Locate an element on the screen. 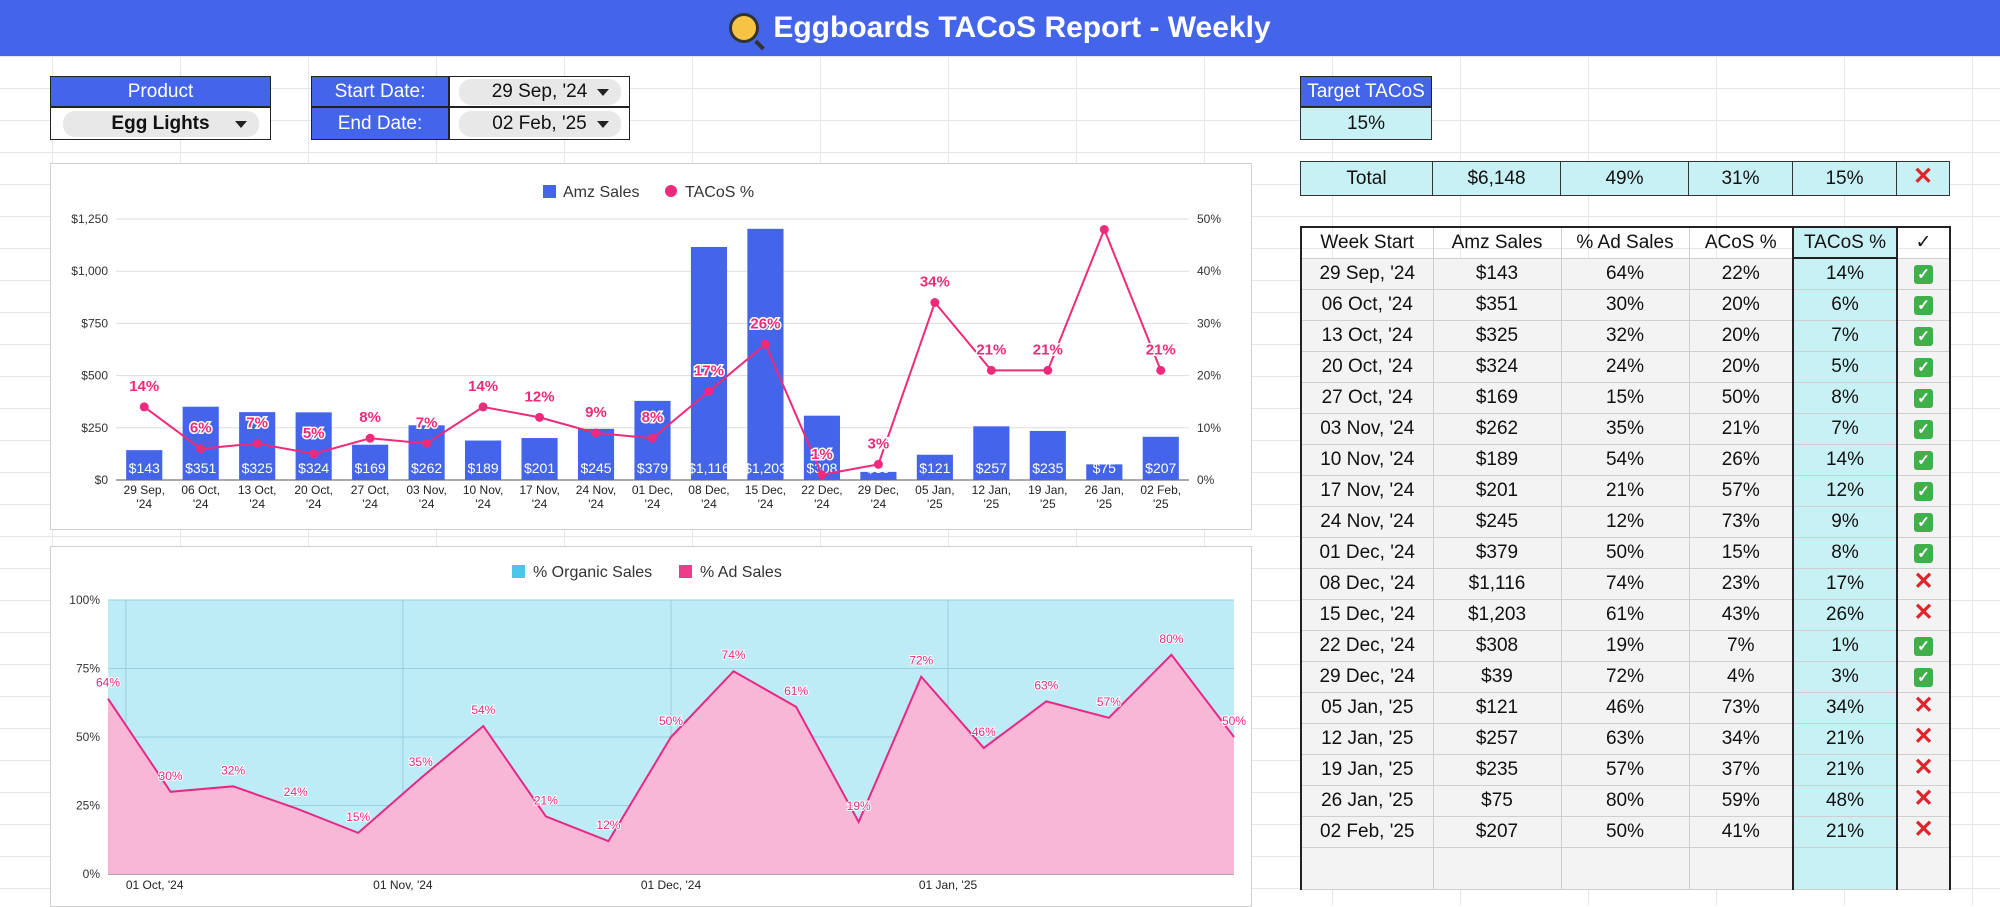 The width and height of the screenshot is (2000, 907). ad-data-label: 61% is located at coordinates (796, 691).